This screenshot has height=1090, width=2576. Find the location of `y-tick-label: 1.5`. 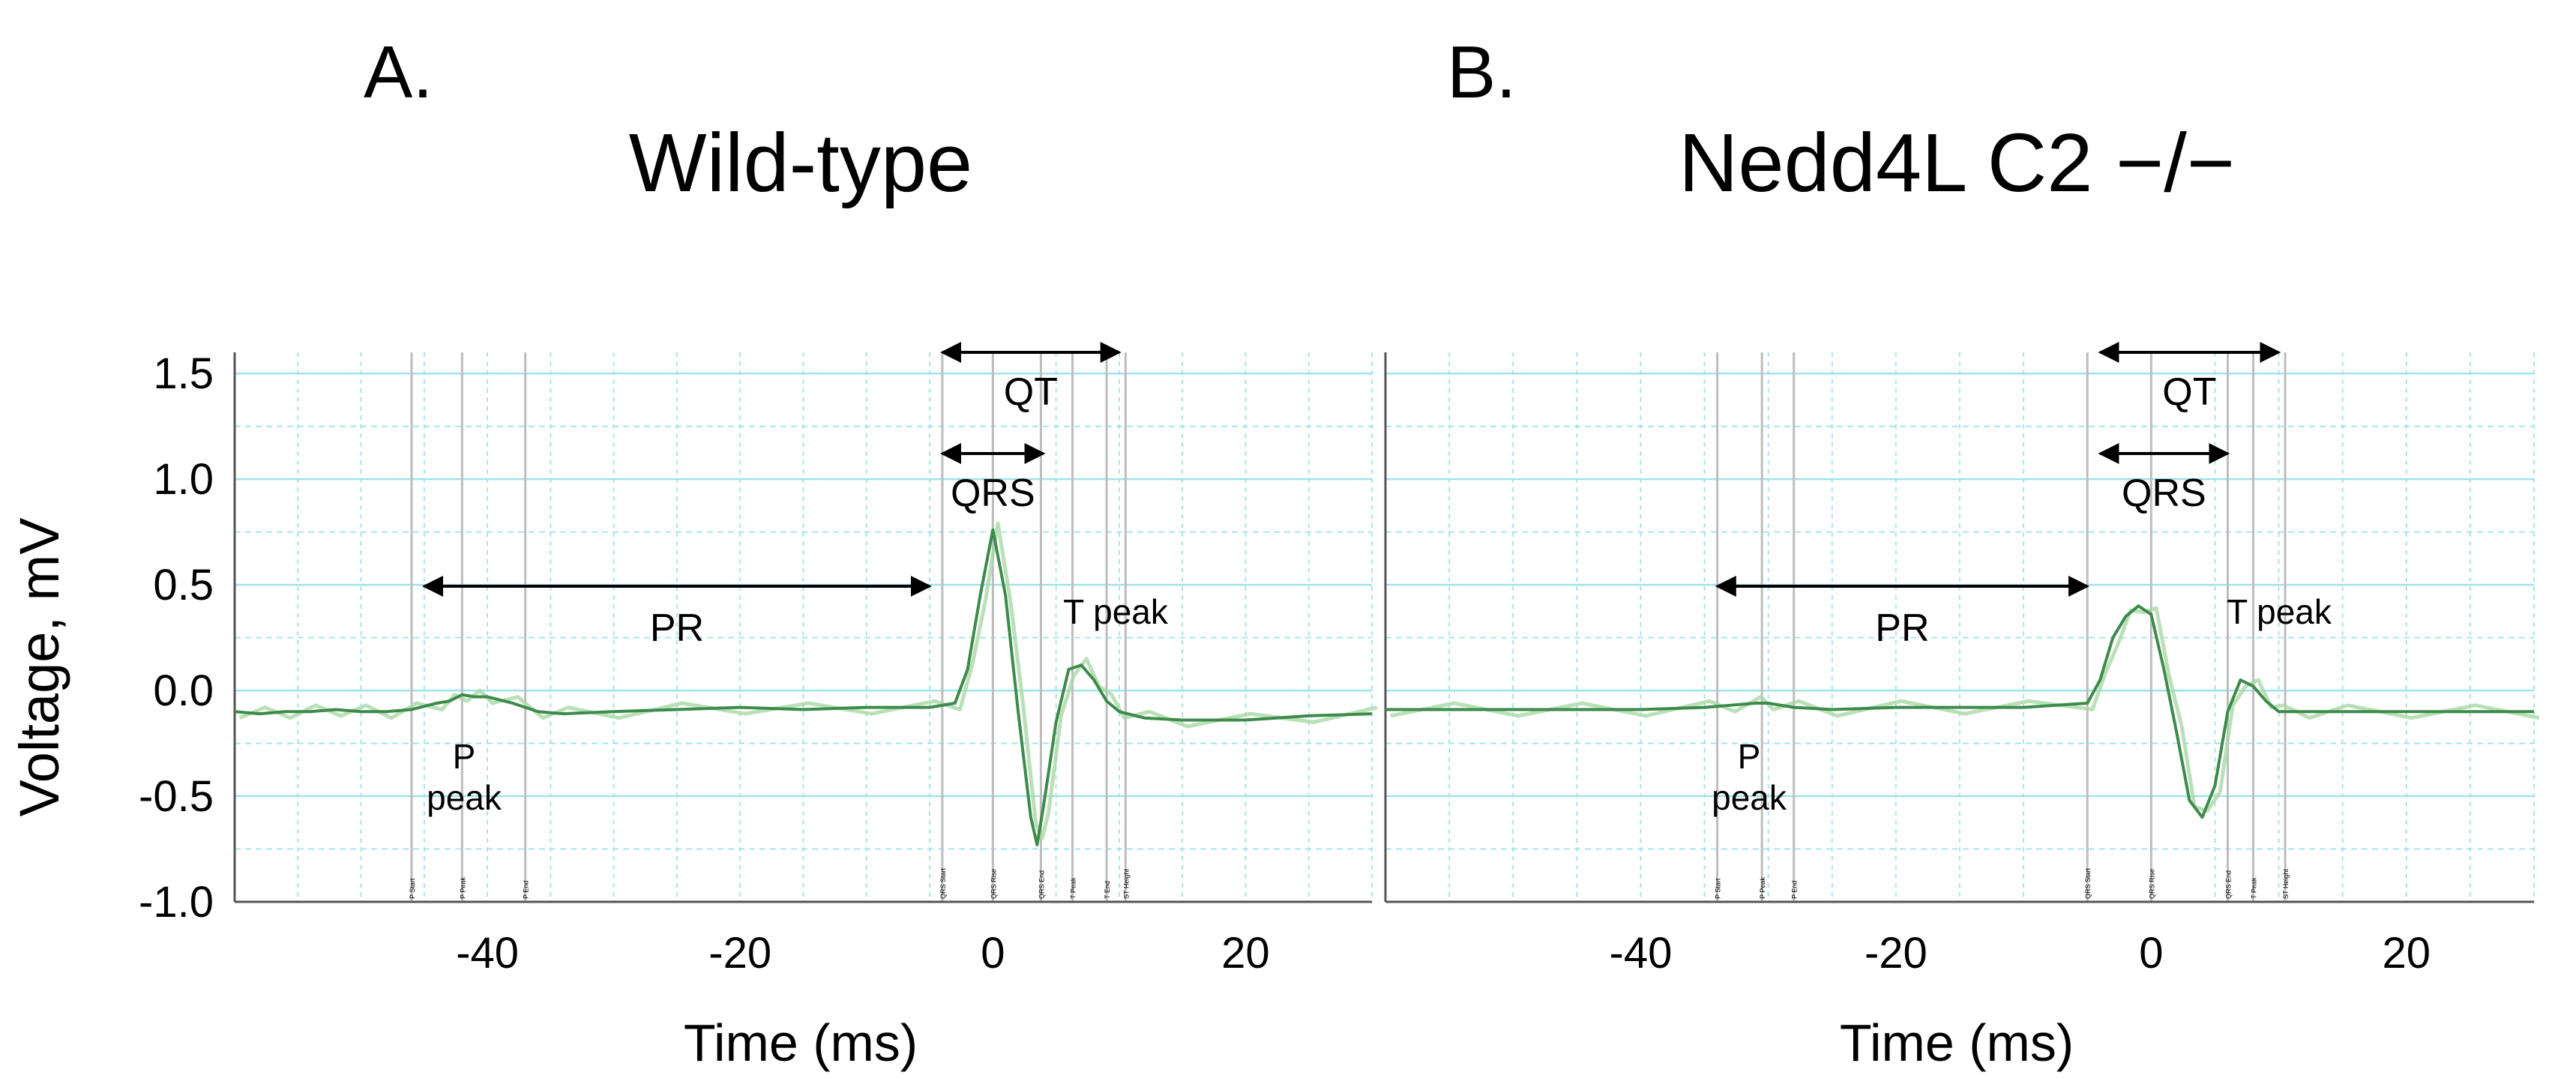

y-tick-label: 1.5 is located at coordinates (184, 373).